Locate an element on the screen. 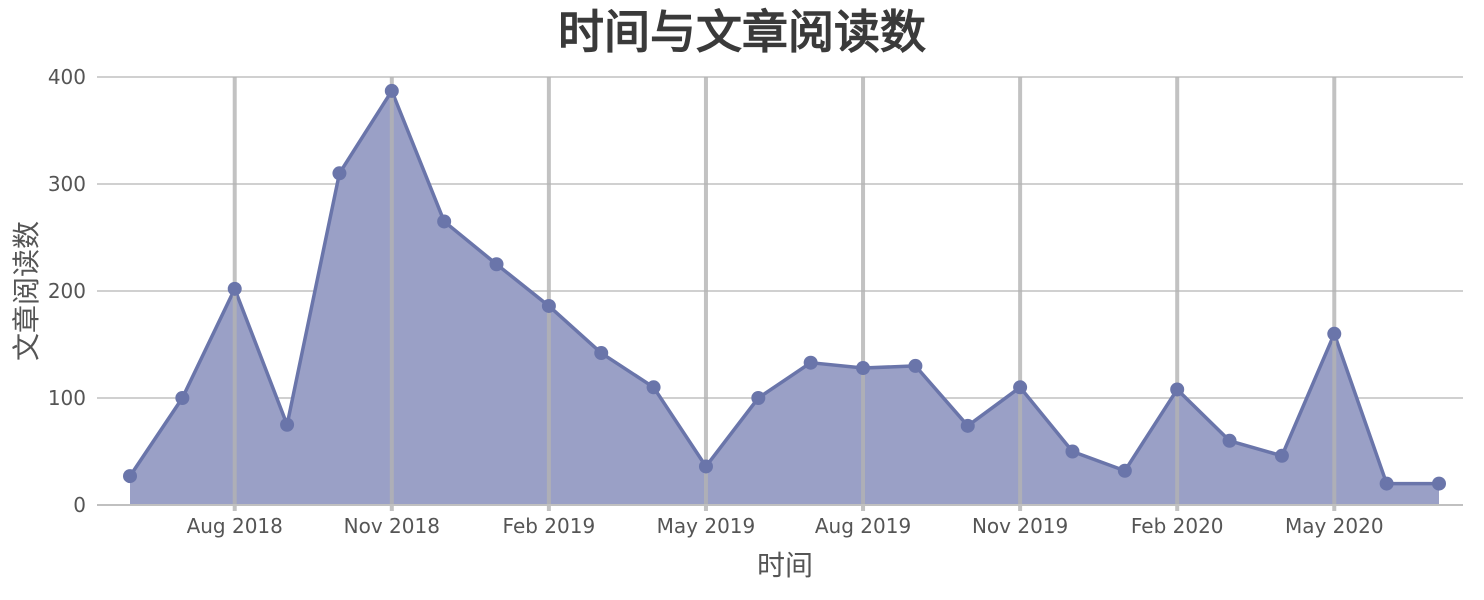 This screenshot has height=600, width=1484. y-tick-label: 300 is located at coordinates (67, 184).